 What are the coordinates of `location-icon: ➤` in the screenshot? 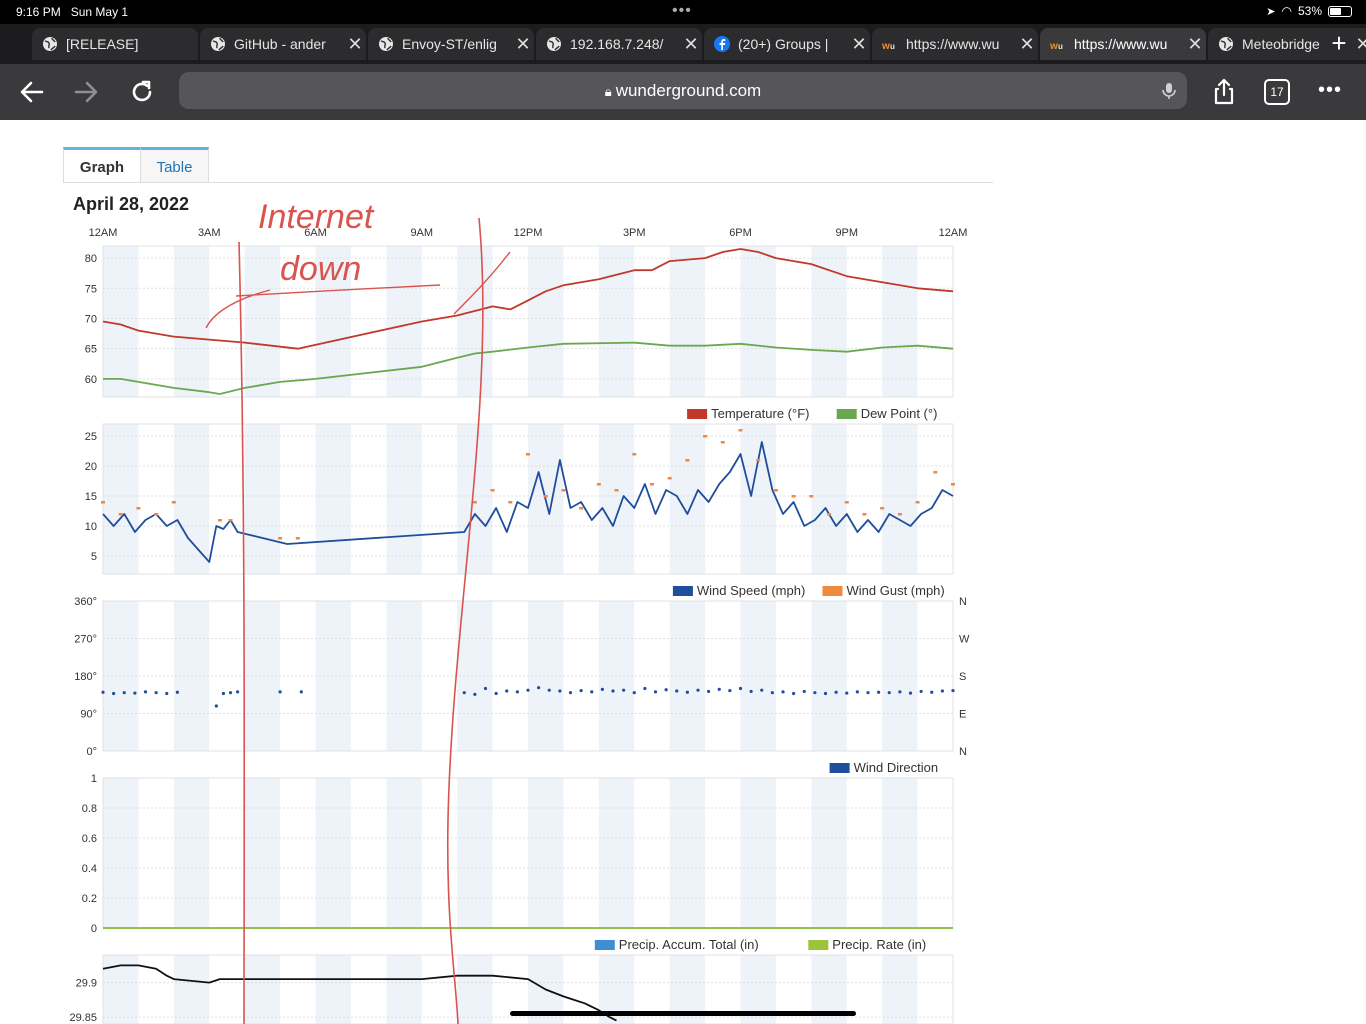 It's located at (1271, 11).